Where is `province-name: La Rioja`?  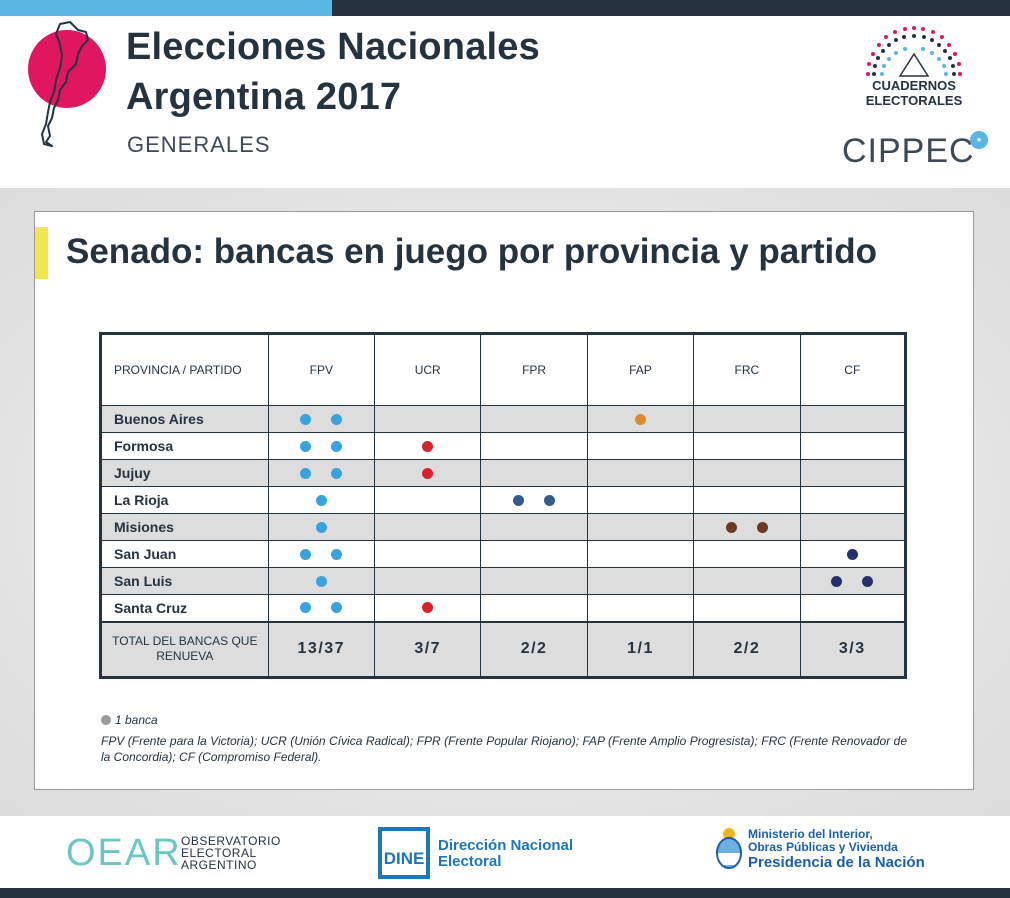 province-name: La Rioja is located at coordinates (184, 500).